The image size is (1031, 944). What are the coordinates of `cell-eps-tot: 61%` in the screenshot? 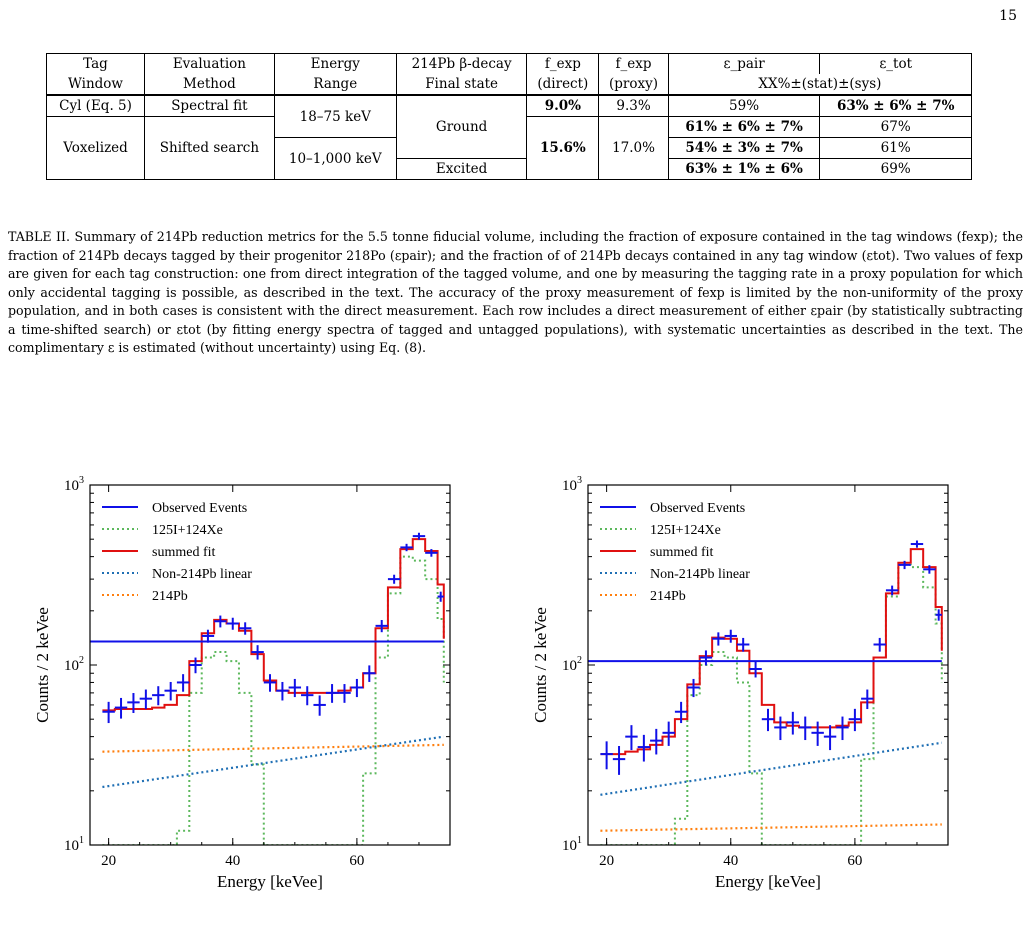 It's located at (895, 148).